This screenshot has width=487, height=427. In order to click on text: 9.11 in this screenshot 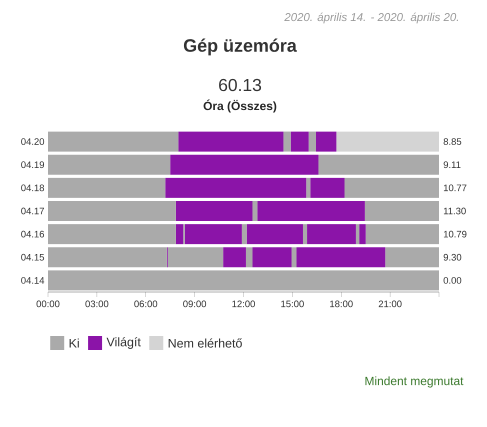, I will do `click(452, 164)`.